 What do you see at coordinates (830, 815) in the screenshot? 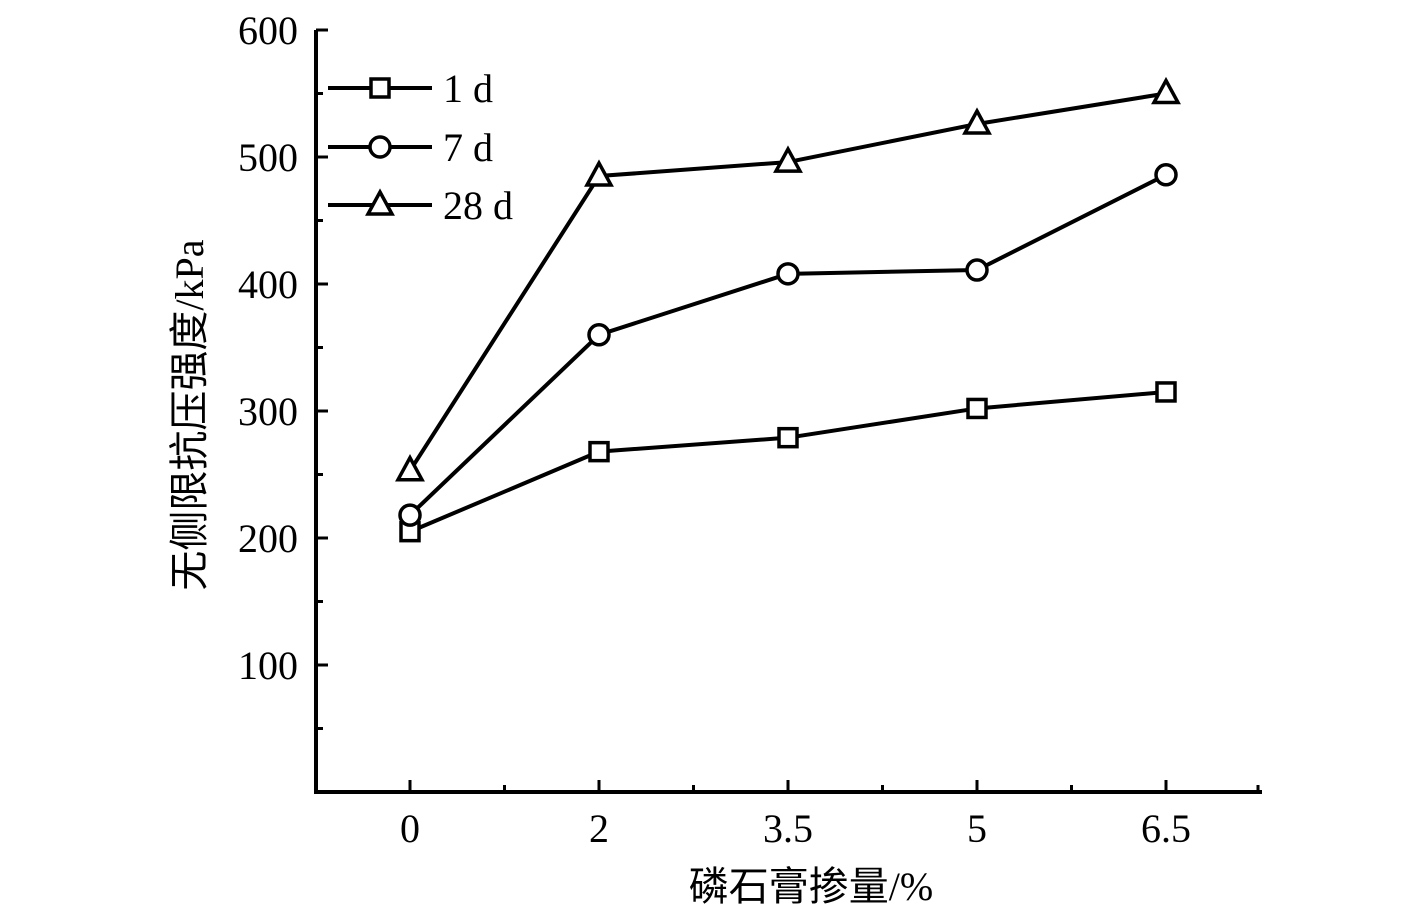
I see `x-ticks: 0 2 3.5 5 6.5` at bounding box center [830, 815].